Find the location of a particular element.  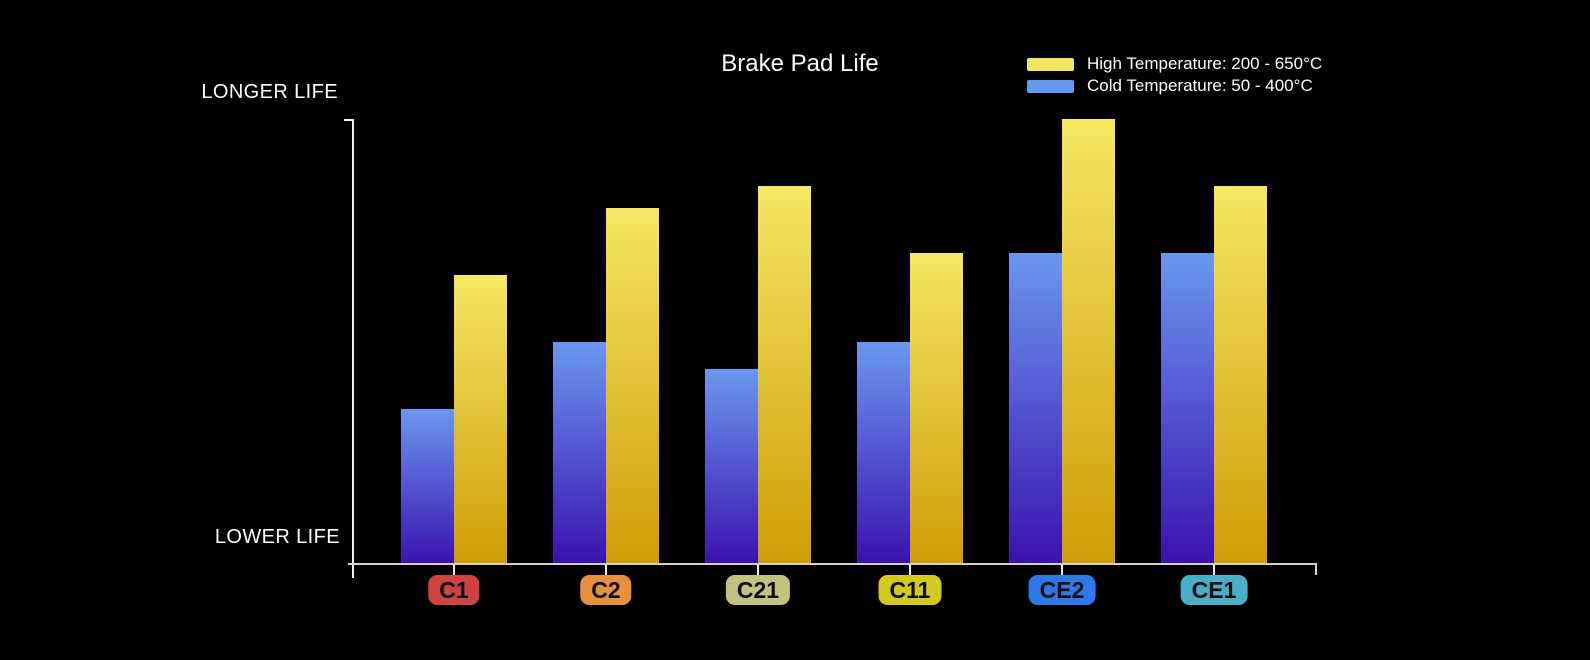

bar-cold-temperature-ce2 is located at coordinates (1035, 409).